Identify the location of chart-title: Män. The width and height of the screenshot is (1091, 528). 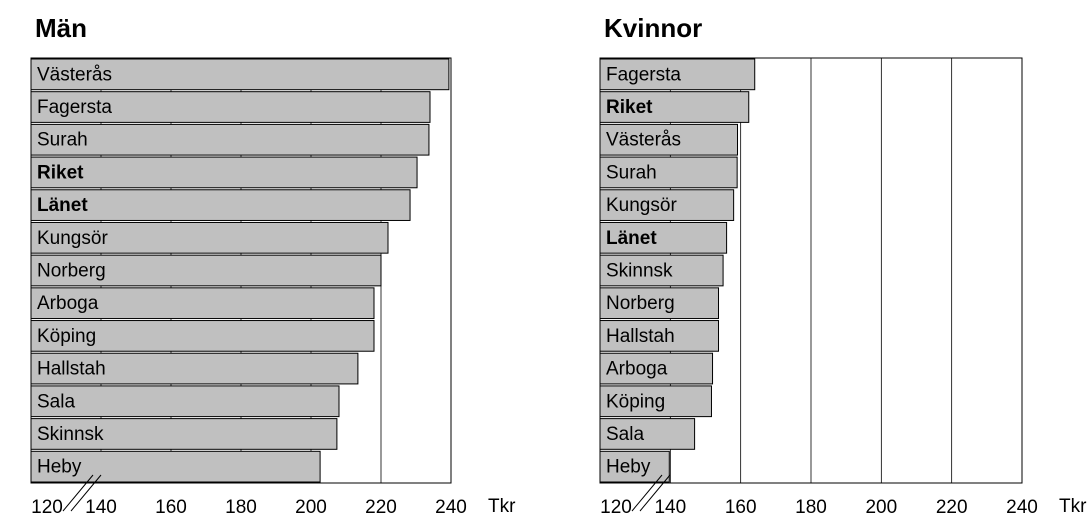
(61, 28).